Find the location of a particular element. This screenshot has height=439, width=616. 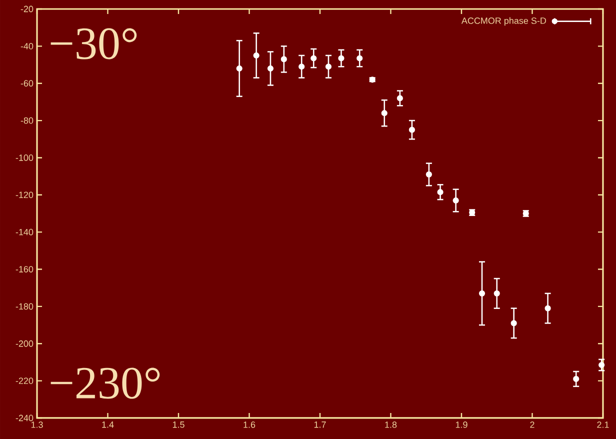

y-tick-label: -60 is located at coordinates (27, 83).